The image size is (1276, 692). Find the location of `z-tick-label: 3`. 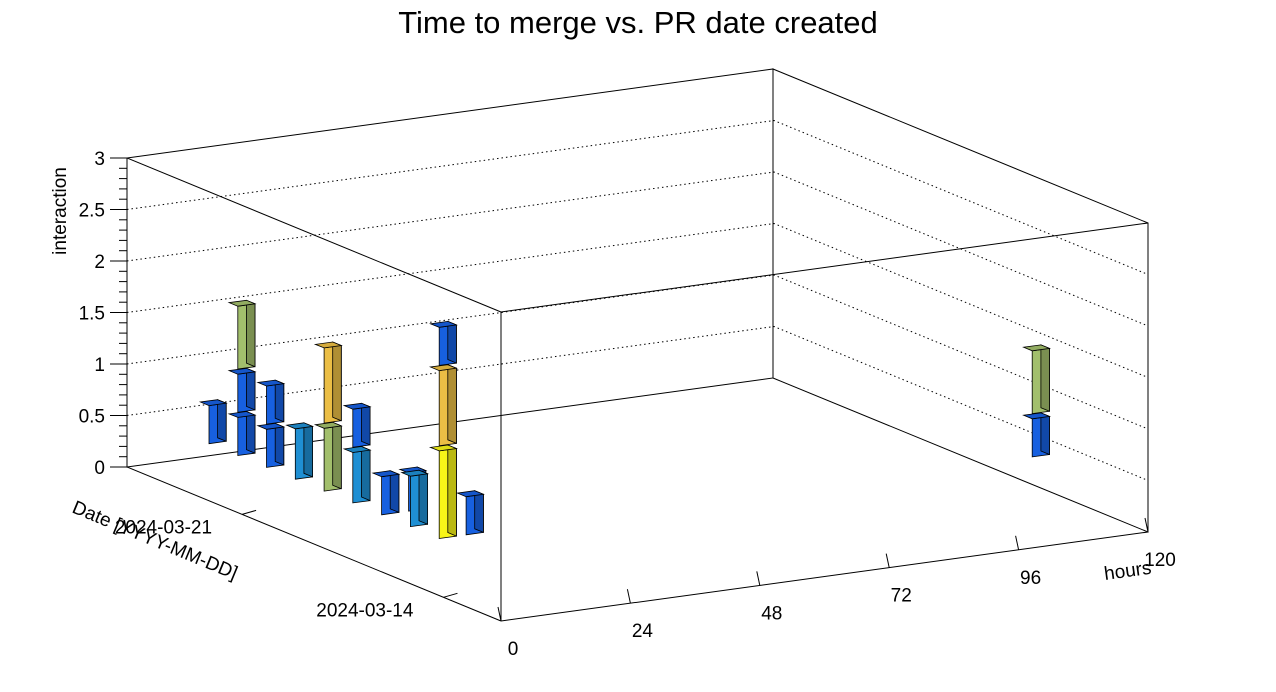

z-tick-label: 3 is located at coordinates (99, 159).